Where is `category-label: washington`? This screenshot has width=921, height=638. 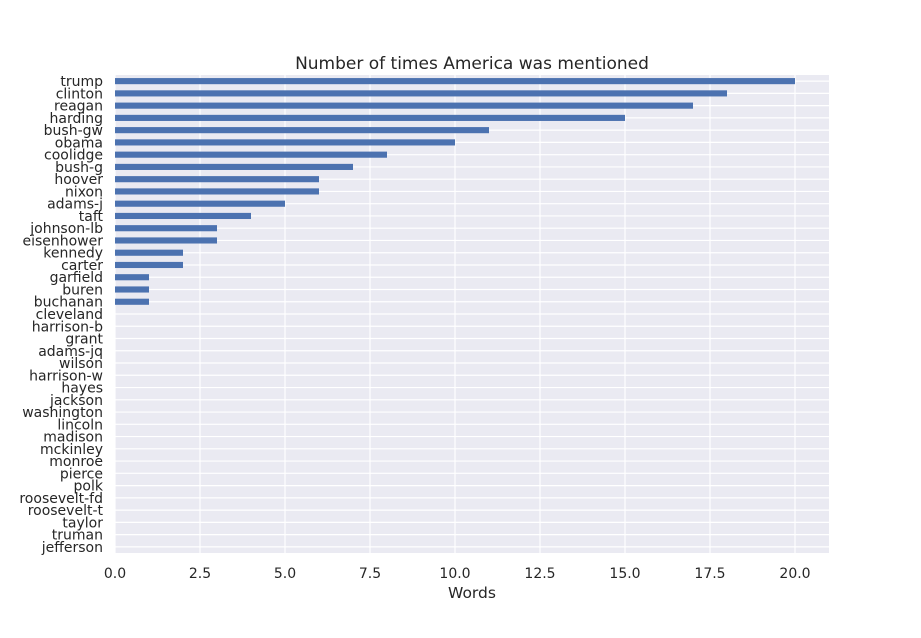 category-label: washington is located at coordinates (62, 413).